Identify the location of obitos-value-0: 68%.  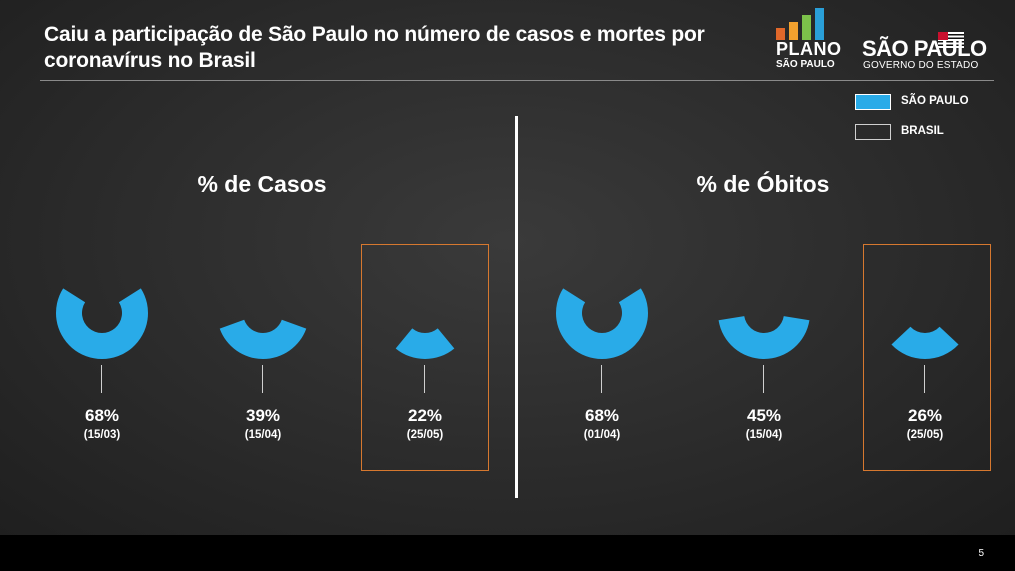
(602, 415).